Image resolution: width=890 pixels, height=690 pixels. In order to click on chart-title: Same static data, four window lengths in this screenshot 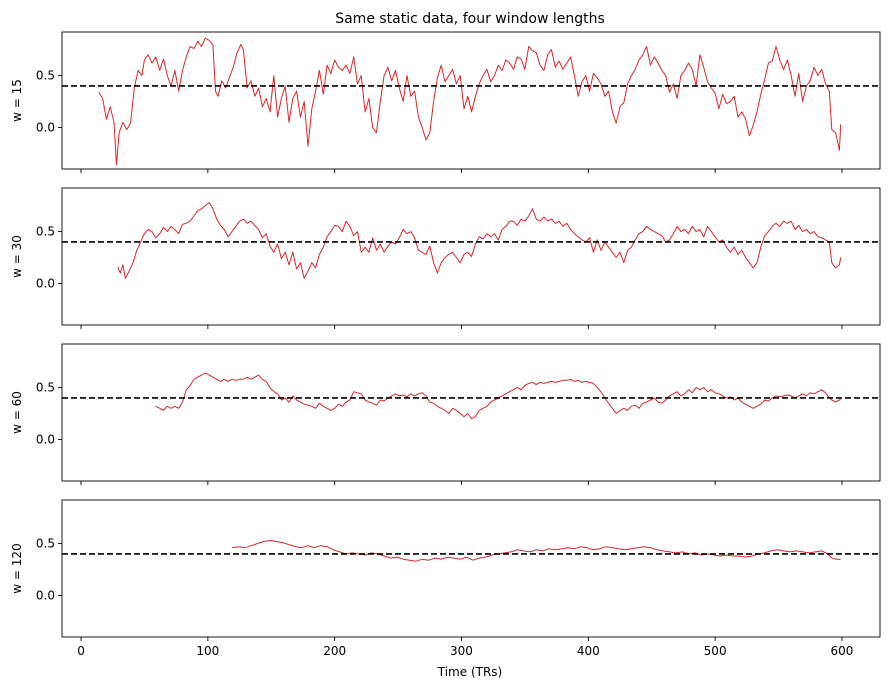, I will do `click(470, 19)`.